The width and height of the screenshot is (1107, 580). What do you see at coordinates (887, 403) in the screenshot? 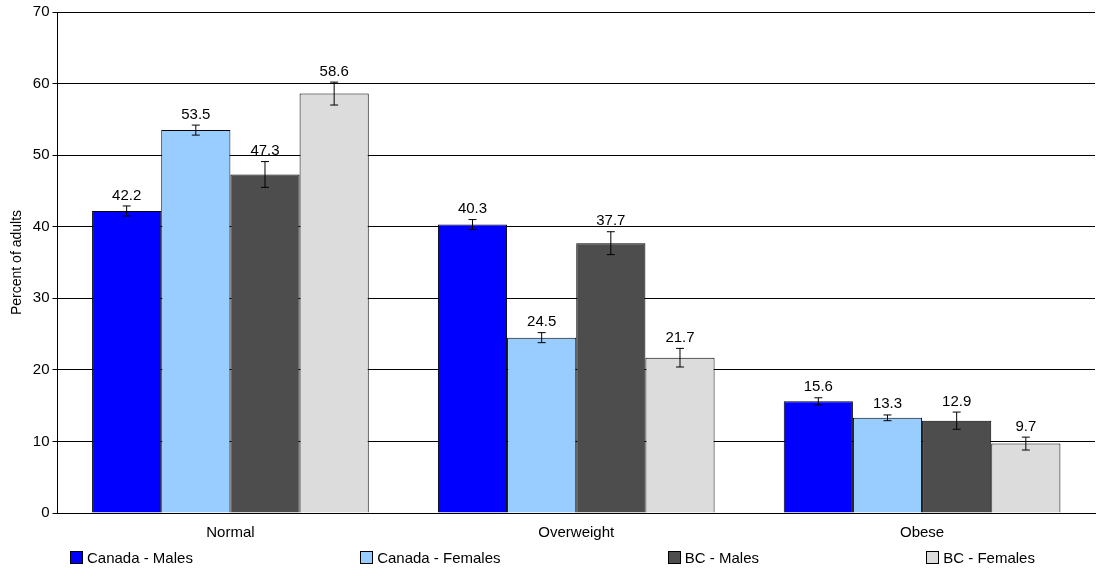
I see `data-label: 13.3` at bounding box center [887, 403].